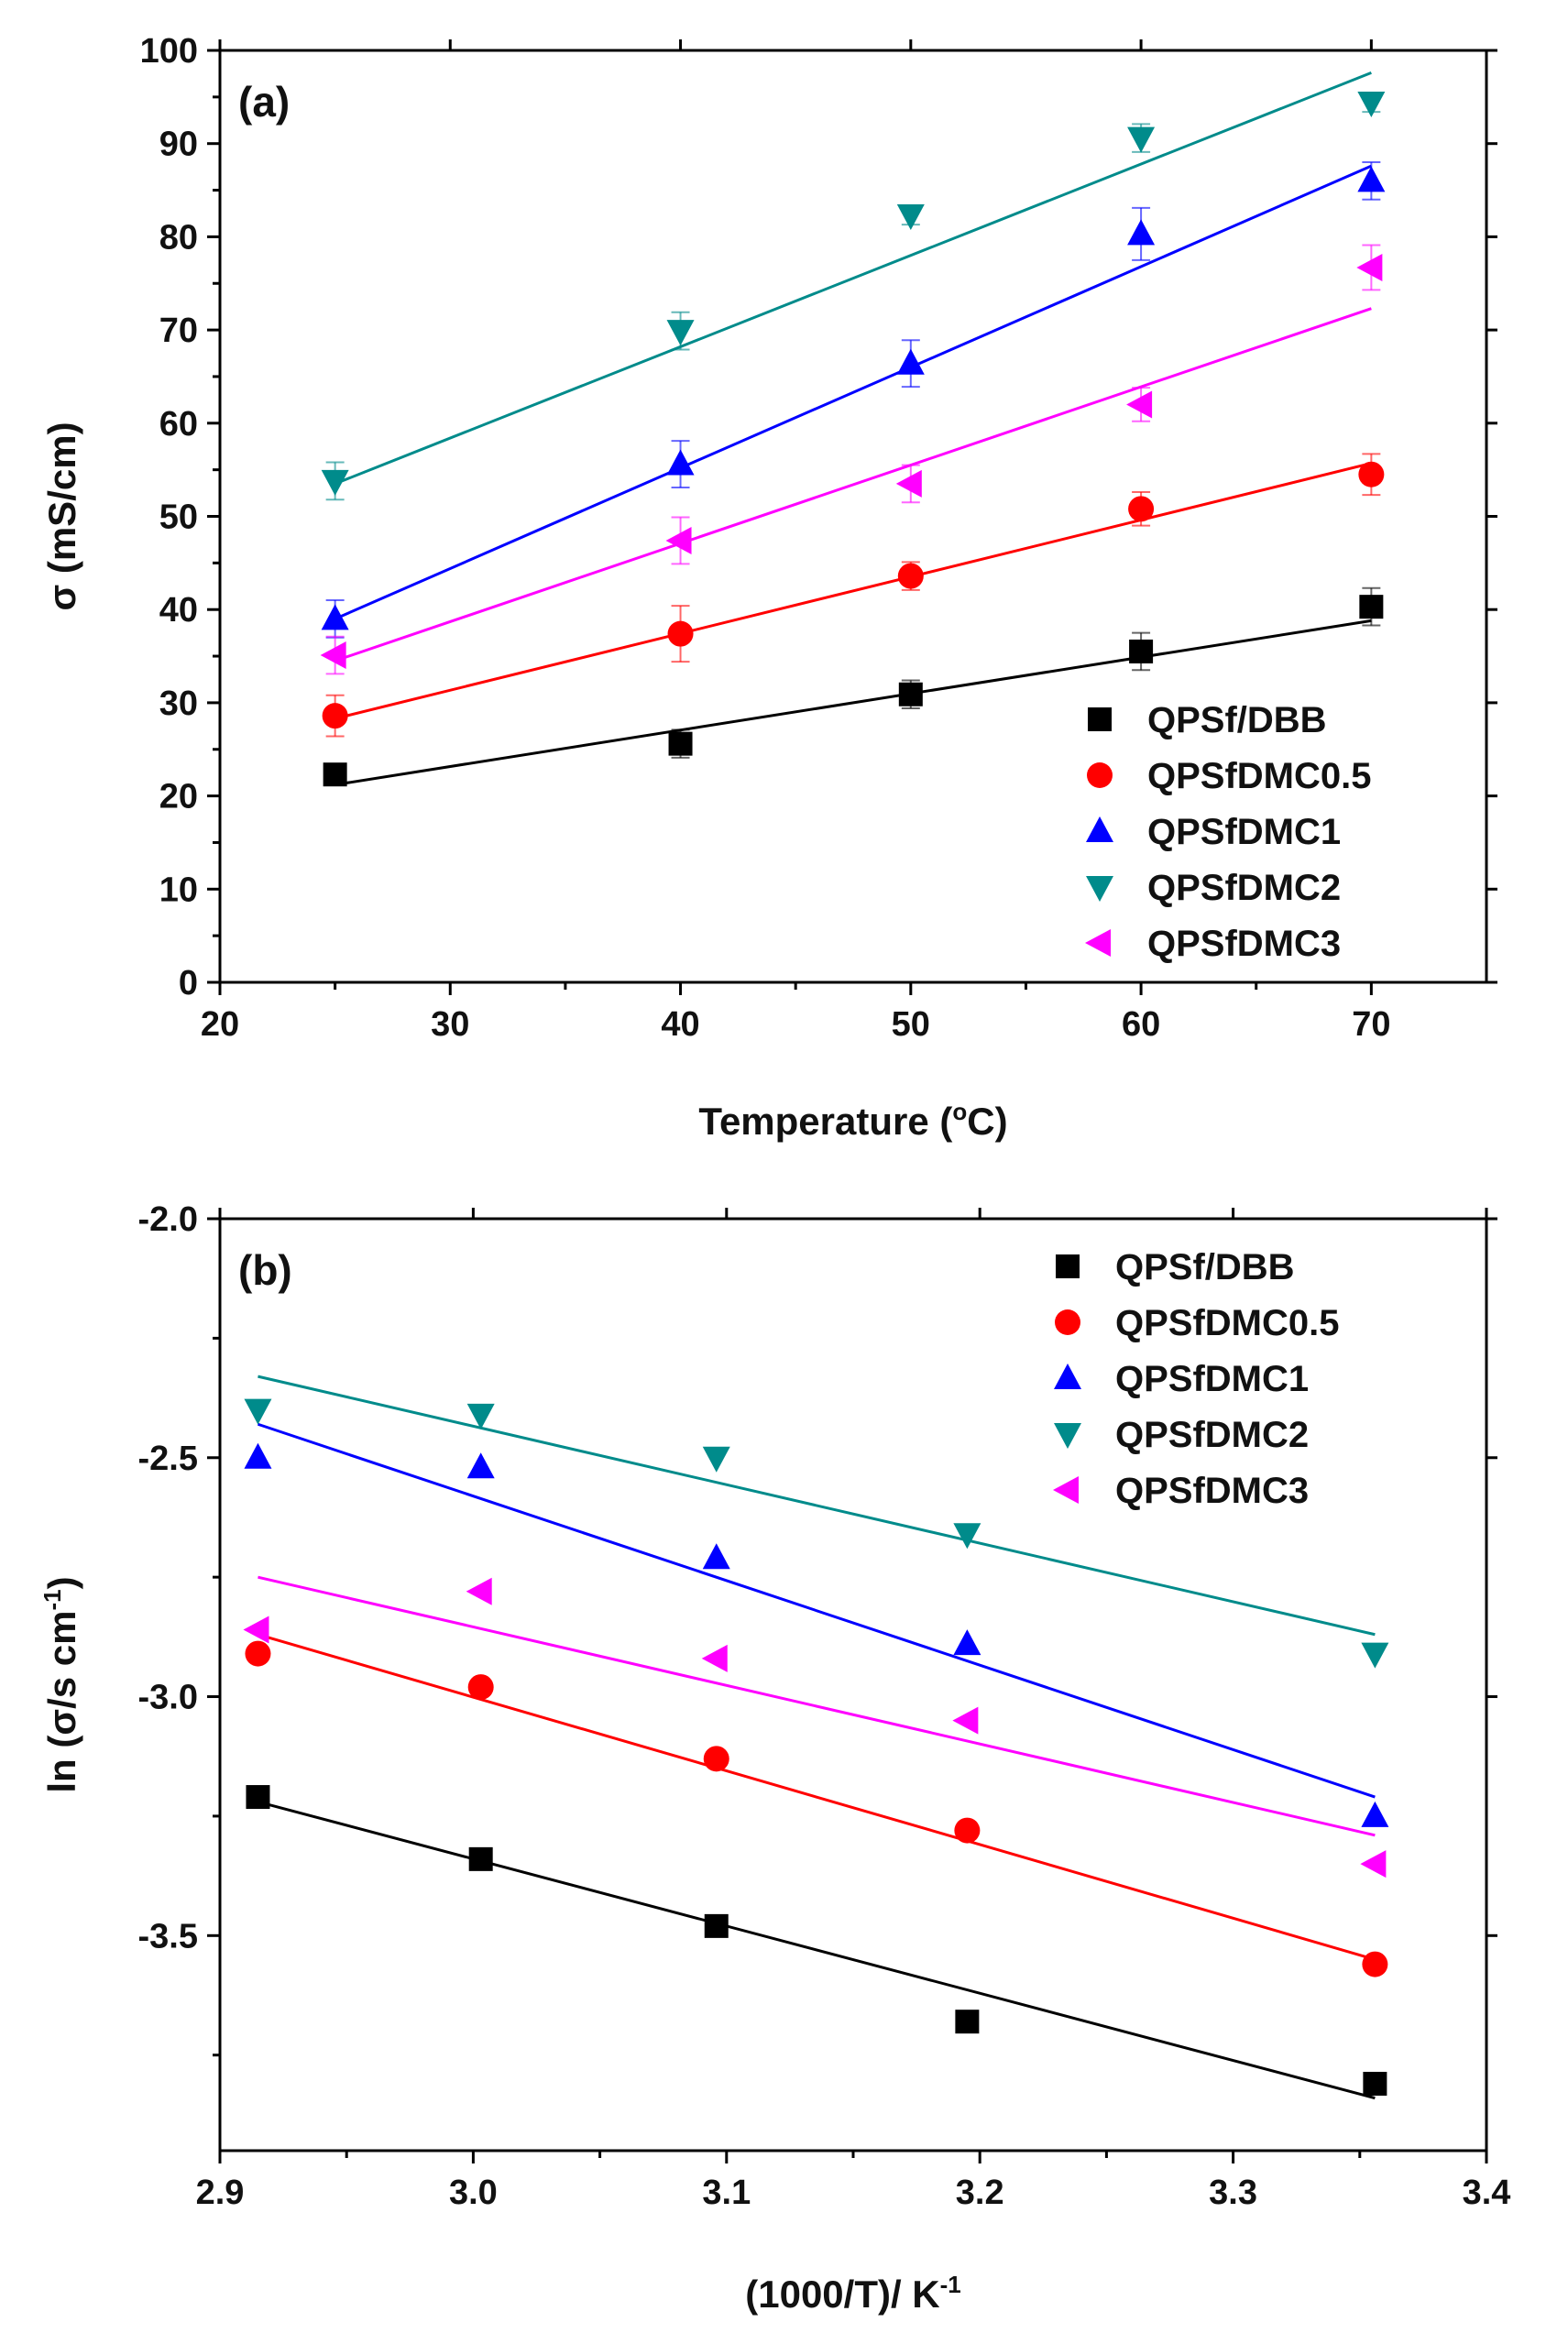 This screenshot has width=1568, height=2344. Describe the element at coordinates (61, 516) in the screenshot. I see `y-axis-title: σ (mS/cm)` at that location.